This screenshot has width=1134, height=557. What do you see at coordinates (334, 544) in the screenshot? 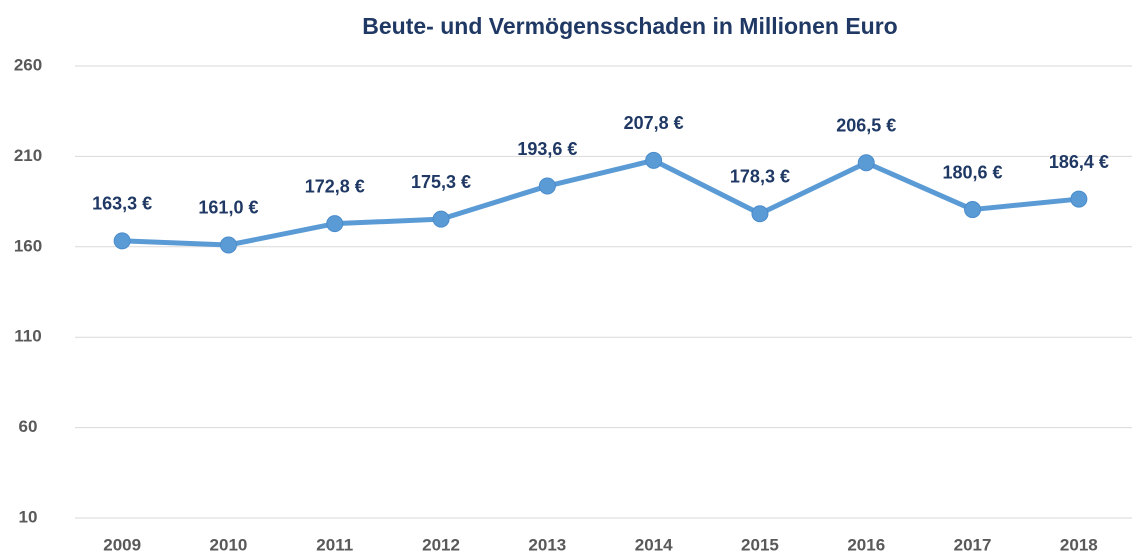
I see `x-tick-label: 2011` at bounding box center [334, 544].